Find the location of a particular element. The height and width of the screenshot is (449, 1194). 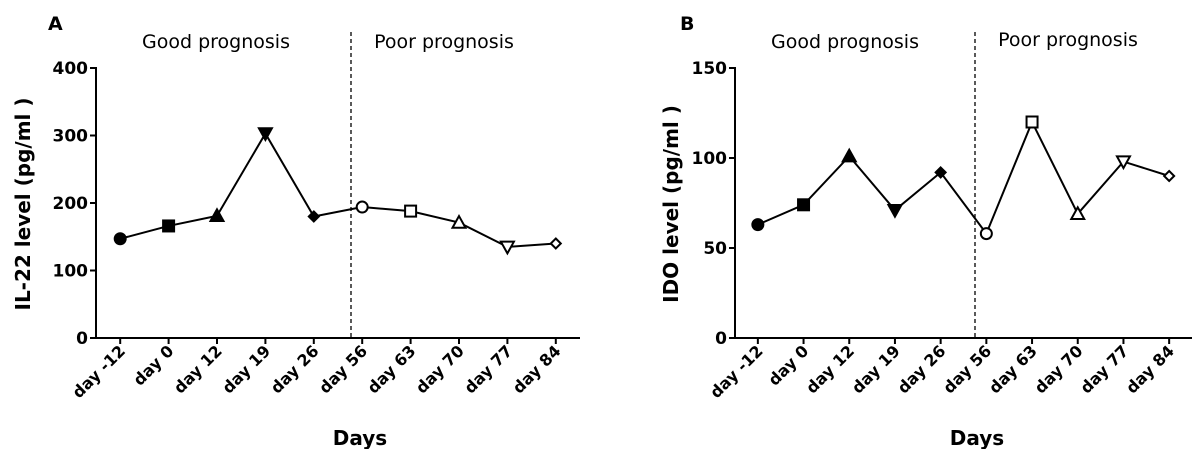

y-tick-label: 150 is located at coordinates (710, 69).